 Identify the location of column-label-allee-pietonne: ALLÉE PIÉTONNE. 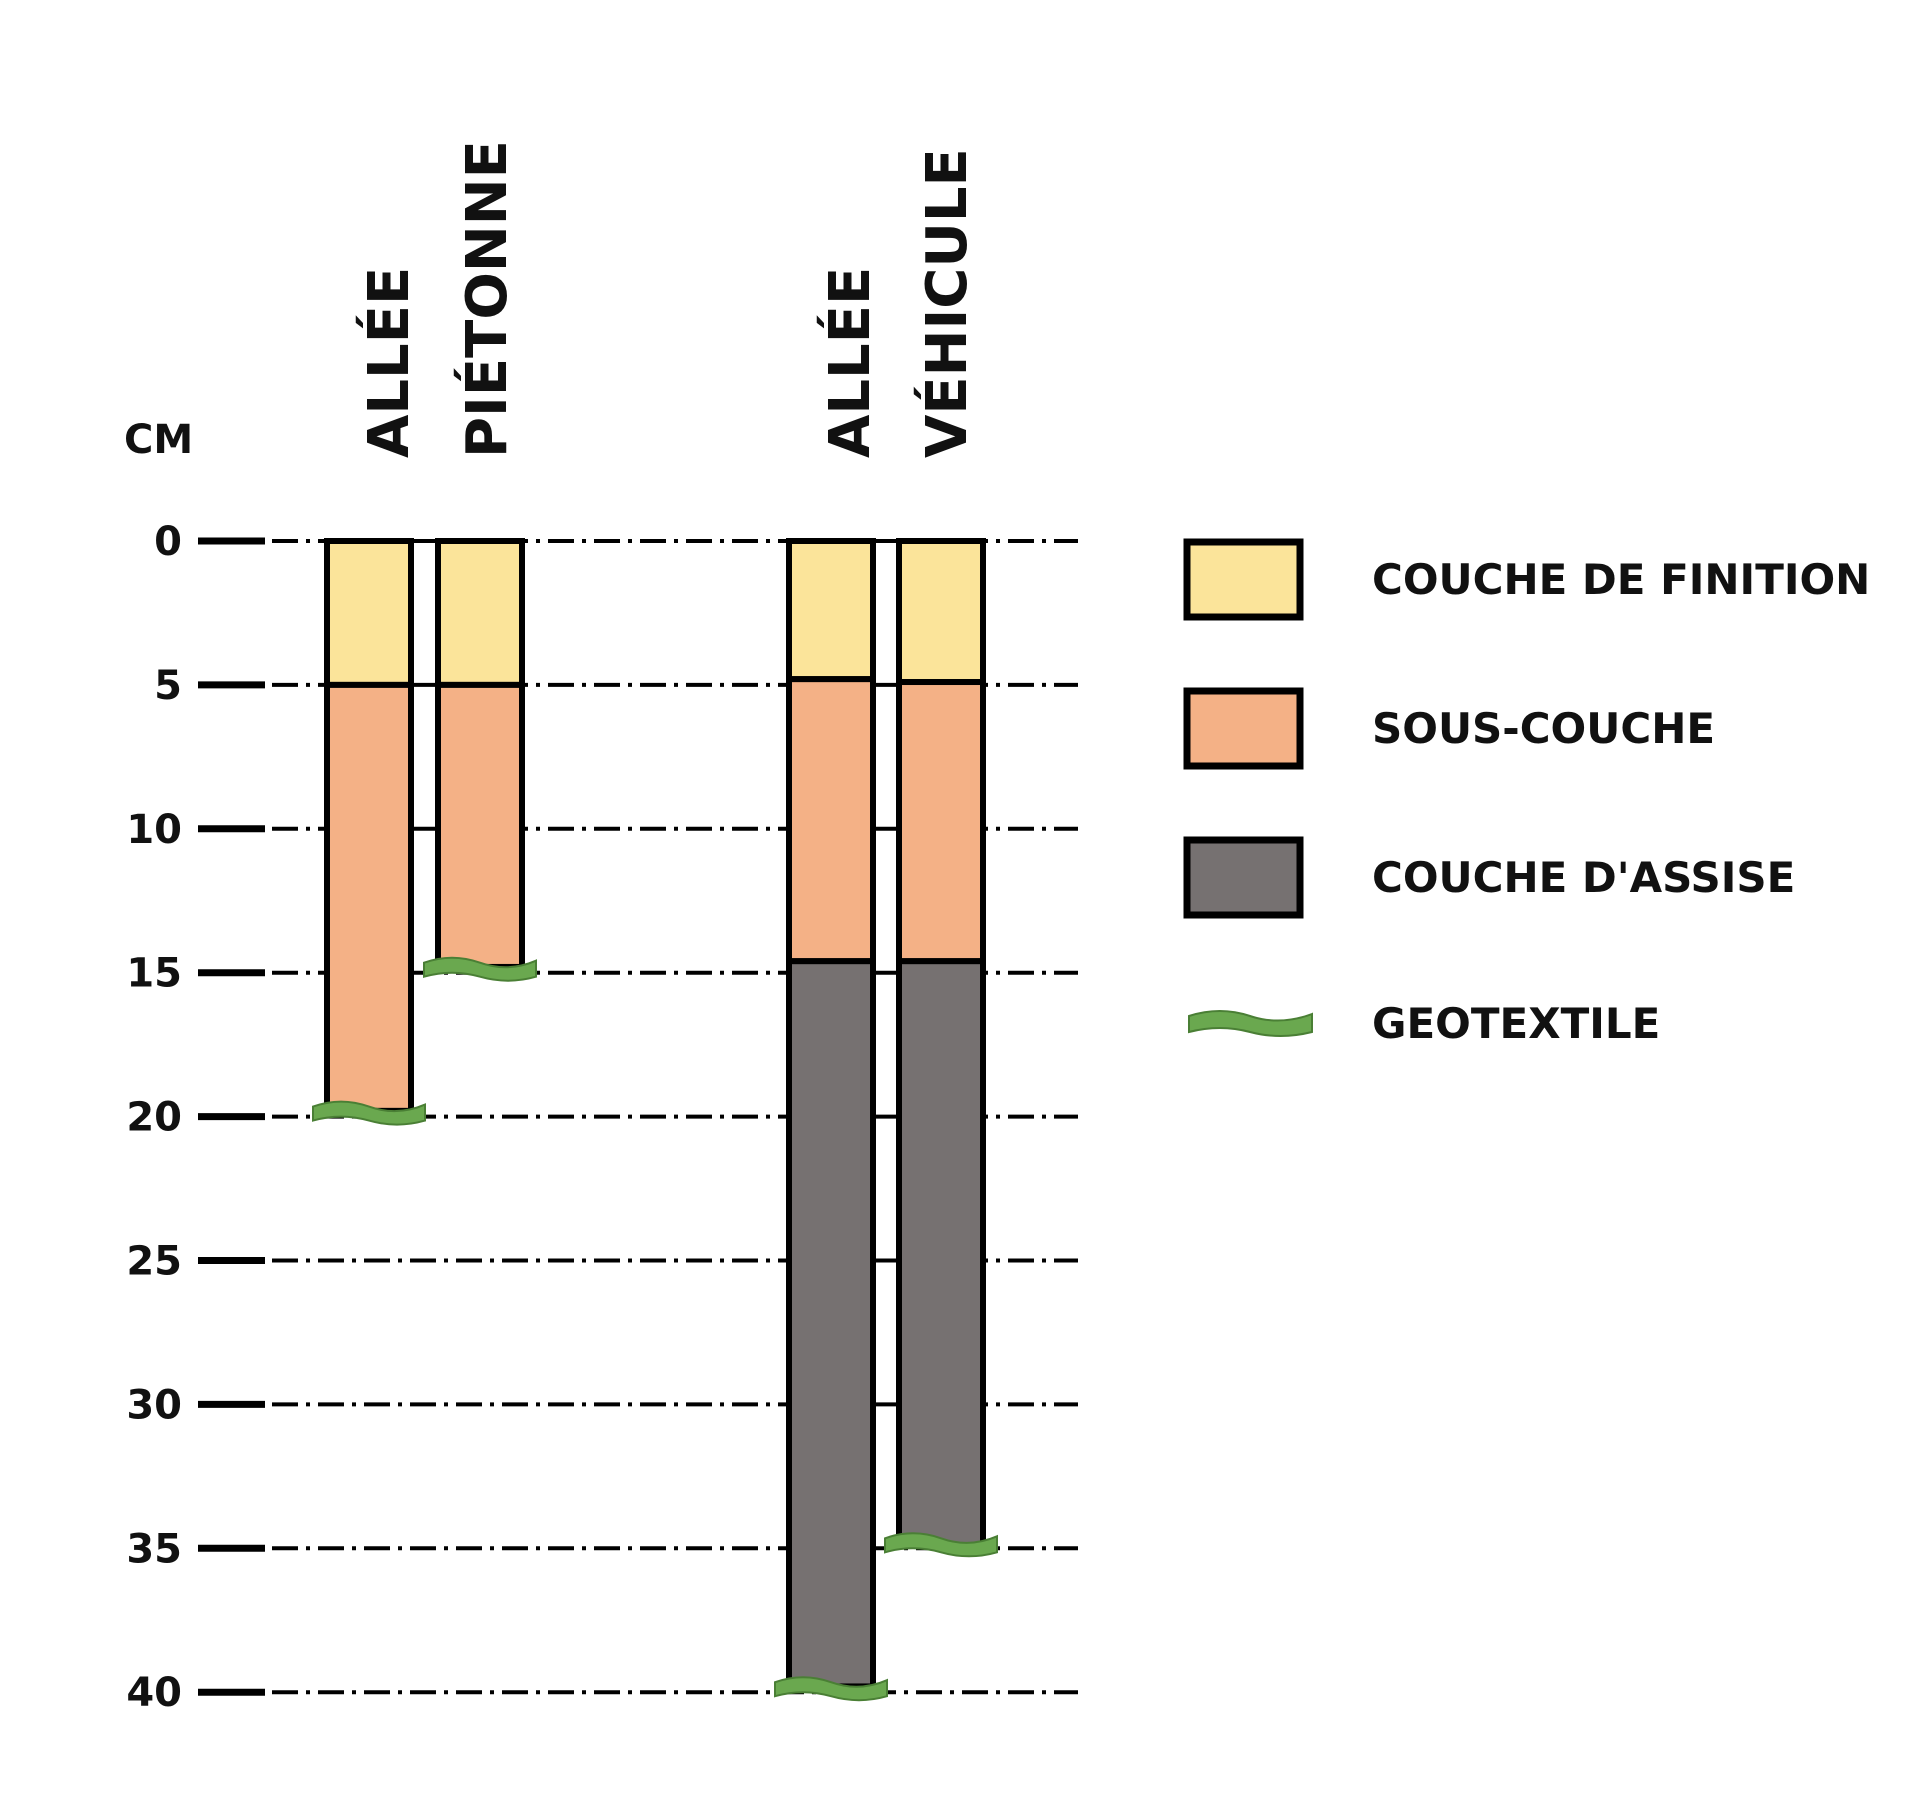
(438, 299).